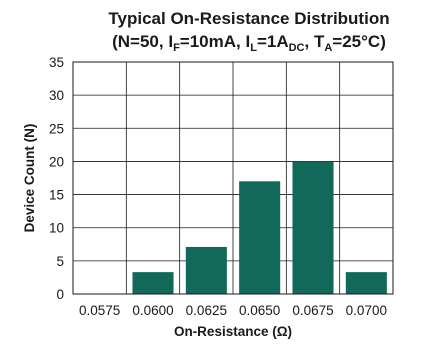 Image resolution: width=426 pixels, height=346 pixels. What do you see at coordinates (56, 178) in the screenshot?
I see `y-tick-labels: 0 5 10 15 20 25 30 35` at bounding box center [56, 178].